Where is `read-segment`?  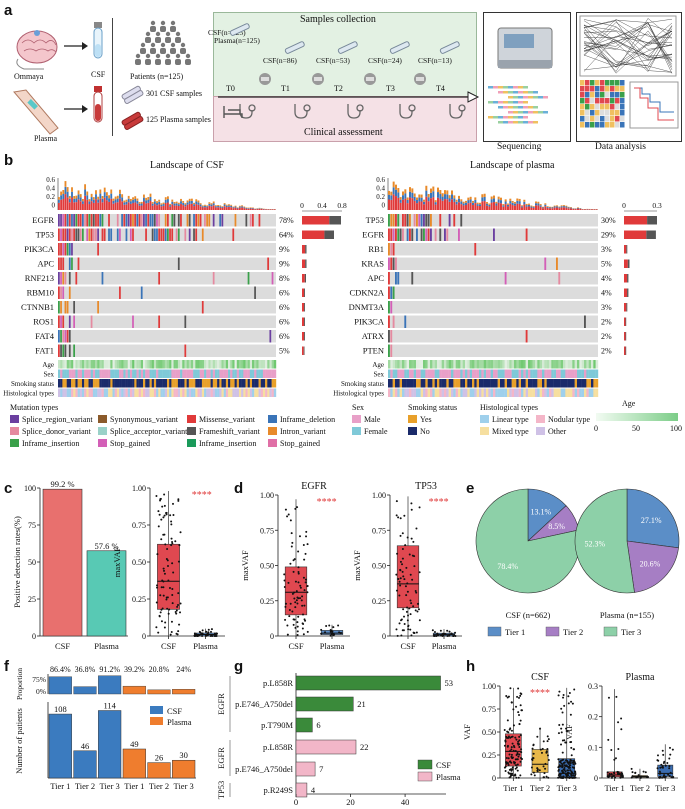 read-segment is located at coordinates (515, 87).